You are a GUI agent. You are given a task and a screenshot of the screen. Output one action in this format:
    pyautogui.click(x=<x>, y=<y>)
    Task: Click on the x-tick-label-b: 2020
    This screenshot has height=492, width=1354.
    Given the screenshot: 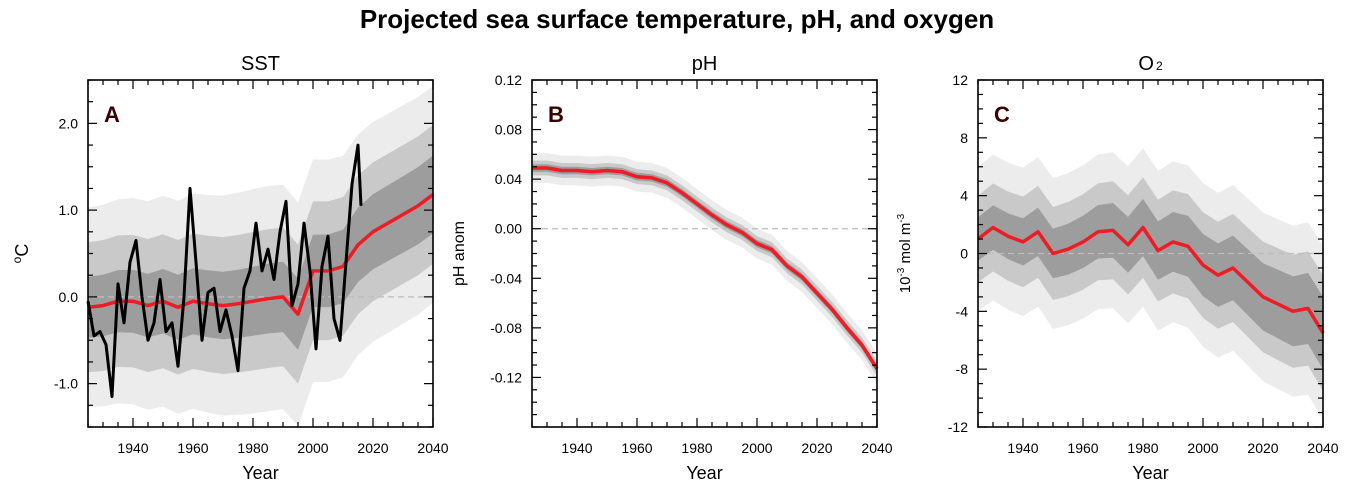 What is the action you would take?
    pyautogui.click(x=816, y=448)
    